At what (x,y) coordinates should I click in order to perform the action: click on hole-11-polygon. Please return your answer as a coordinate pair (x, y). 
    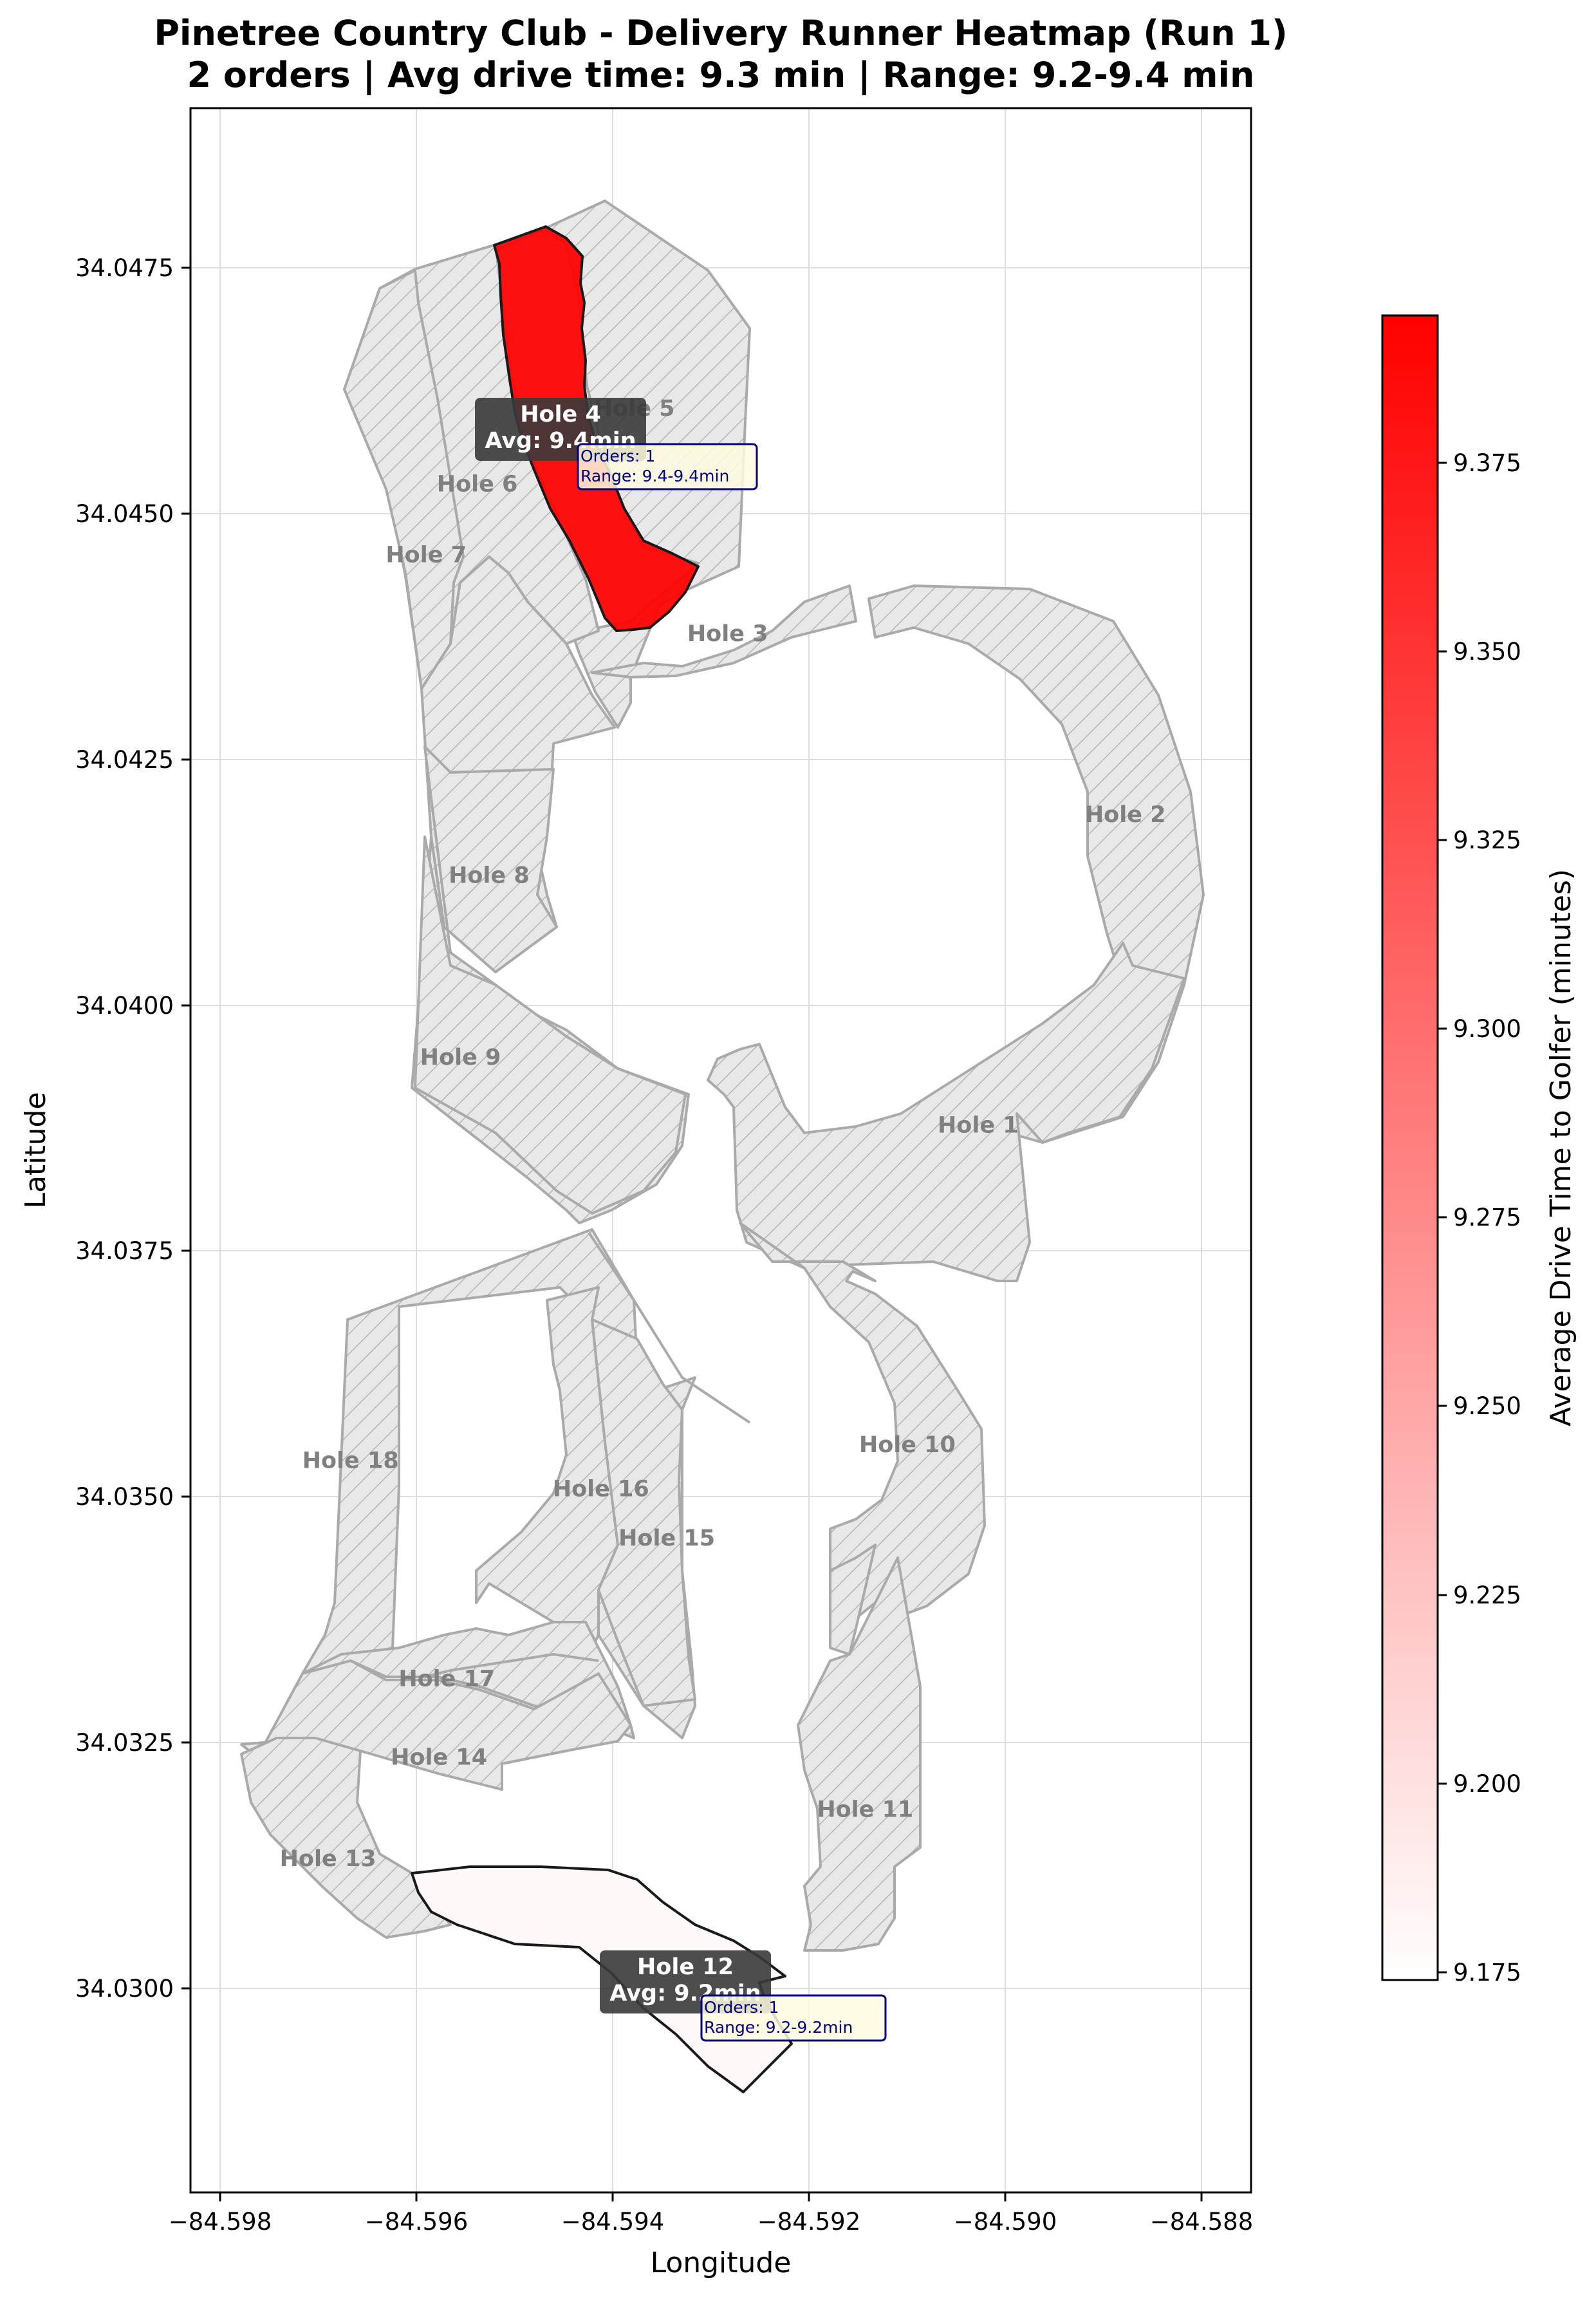
    Looking at the image, I should click on (859, 1754).